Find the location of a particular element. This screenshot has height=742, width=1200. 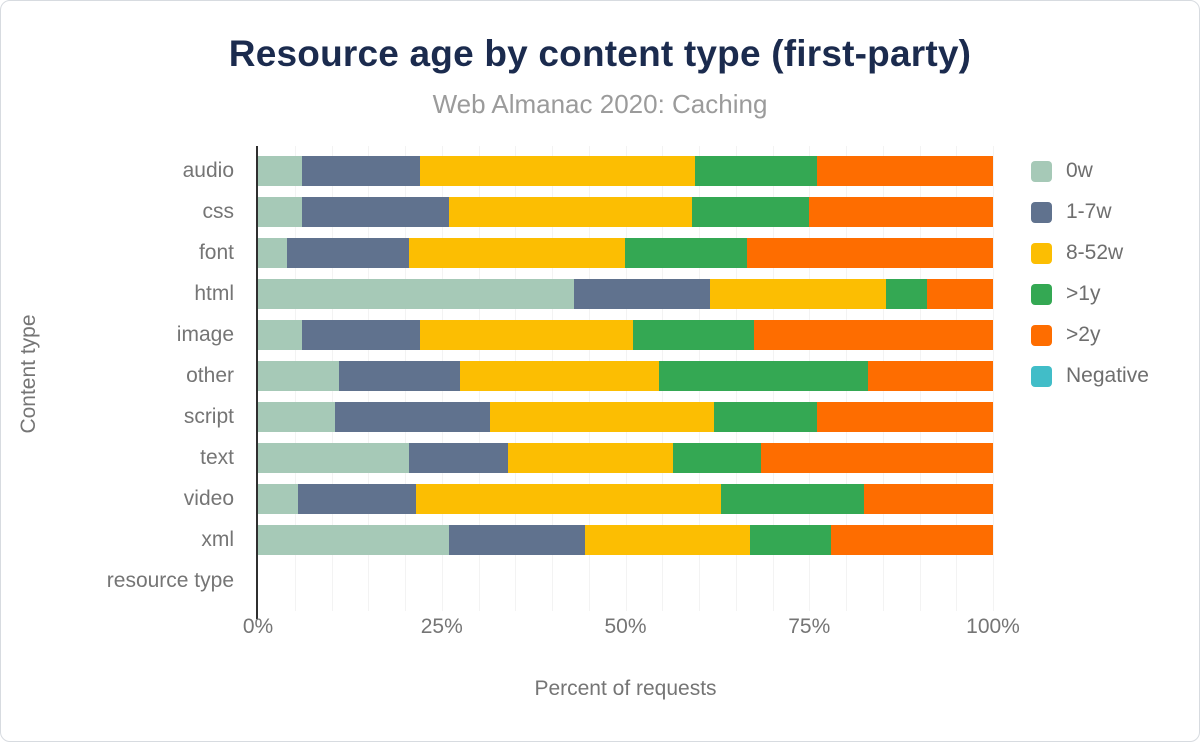

legend-label: >2y is located at coordinates (1083, 334).